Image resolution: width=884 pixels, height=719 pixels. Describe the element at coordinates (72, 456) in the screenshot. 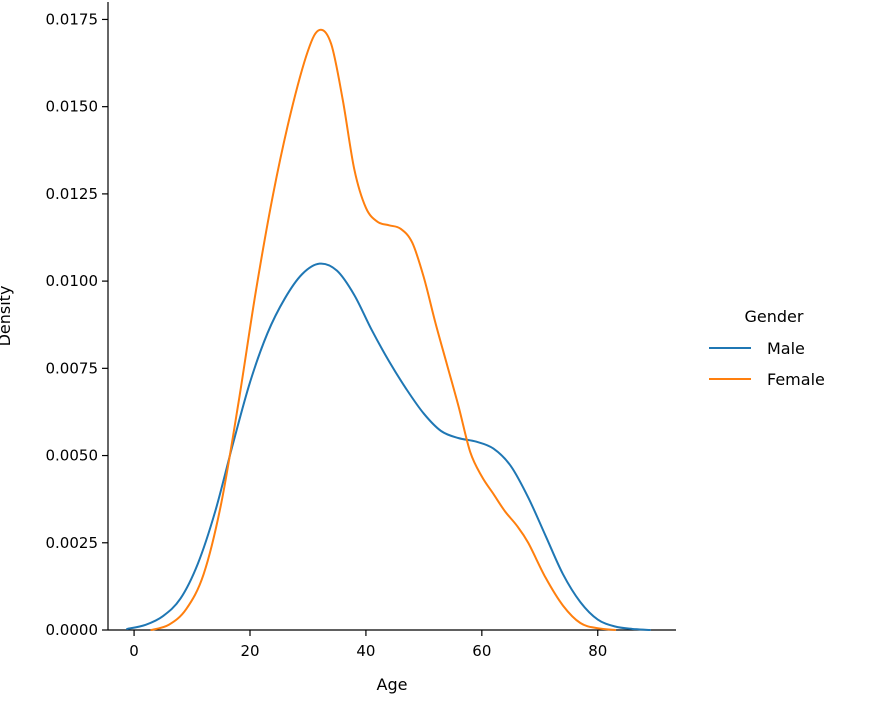

I see `y-tick-label: 0.0050` at that location.